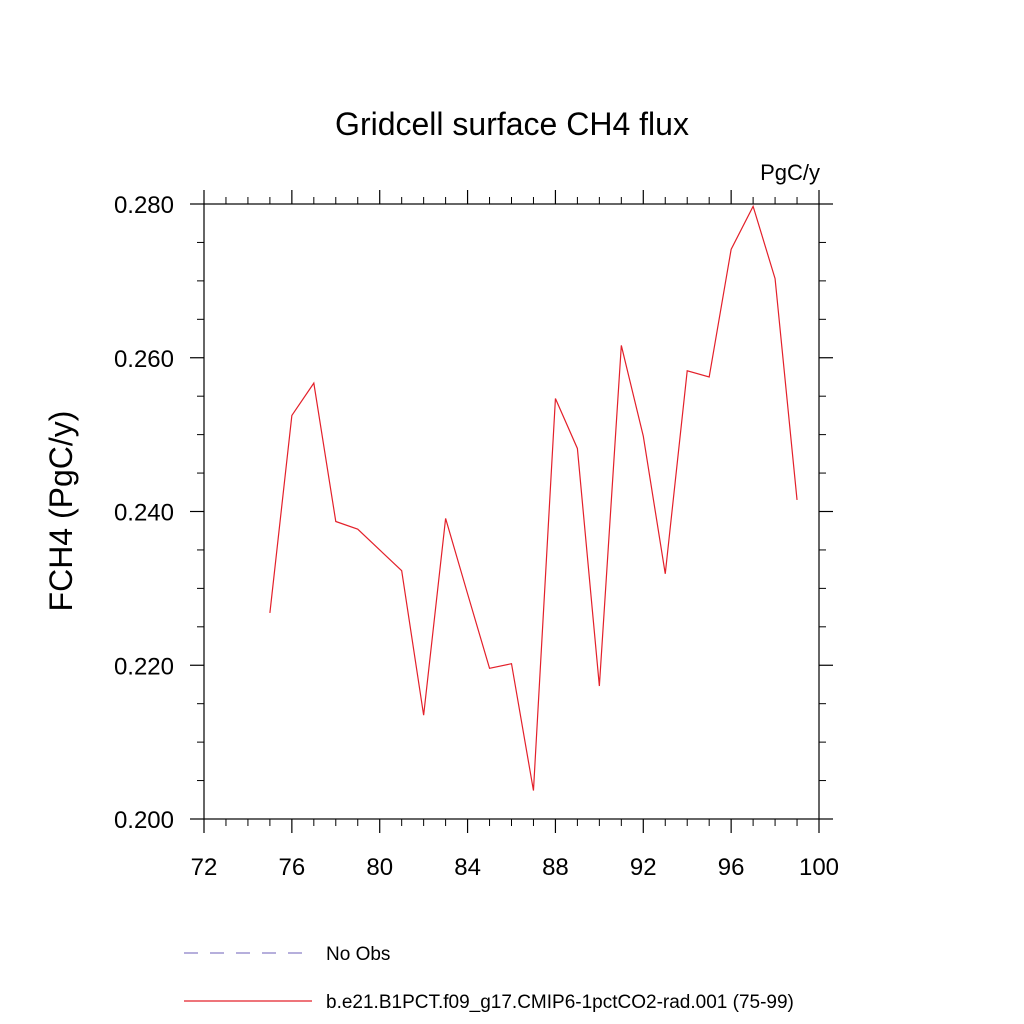 The height and width of the screenshot is (1024, 1024). What do you see at coordinates (144, 359) in the screenshot?
I see `y-tick-label: 0.260` at bounding box center [144, 359].